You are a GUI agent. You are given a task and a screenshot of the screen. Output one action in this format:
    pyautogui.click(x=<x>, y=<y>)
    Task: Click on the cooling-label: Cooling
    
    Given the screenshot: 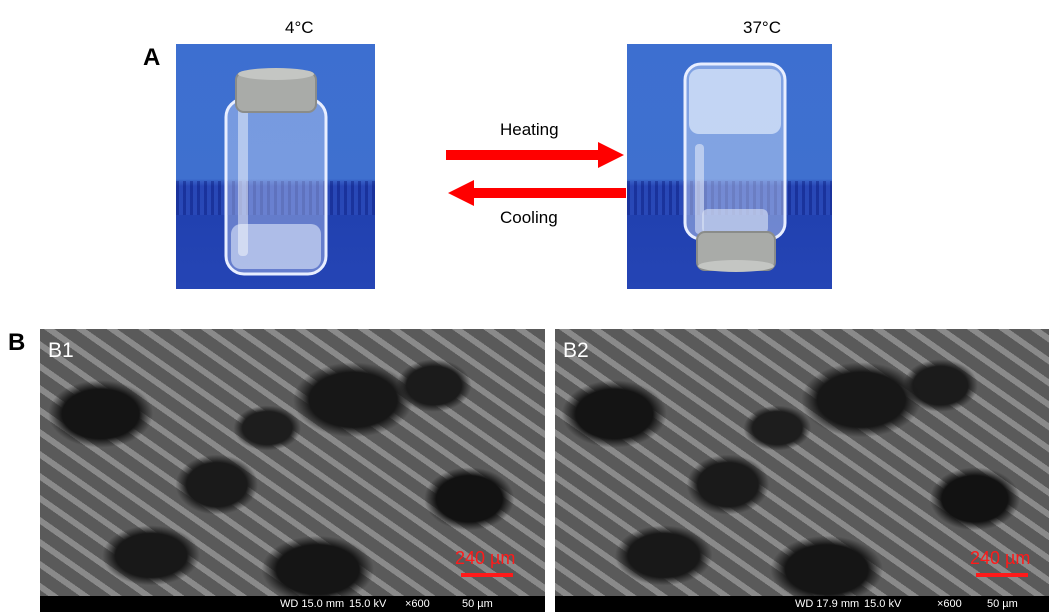 What is the action you would take?
    pyautogui.click(x=529, y=217)
    